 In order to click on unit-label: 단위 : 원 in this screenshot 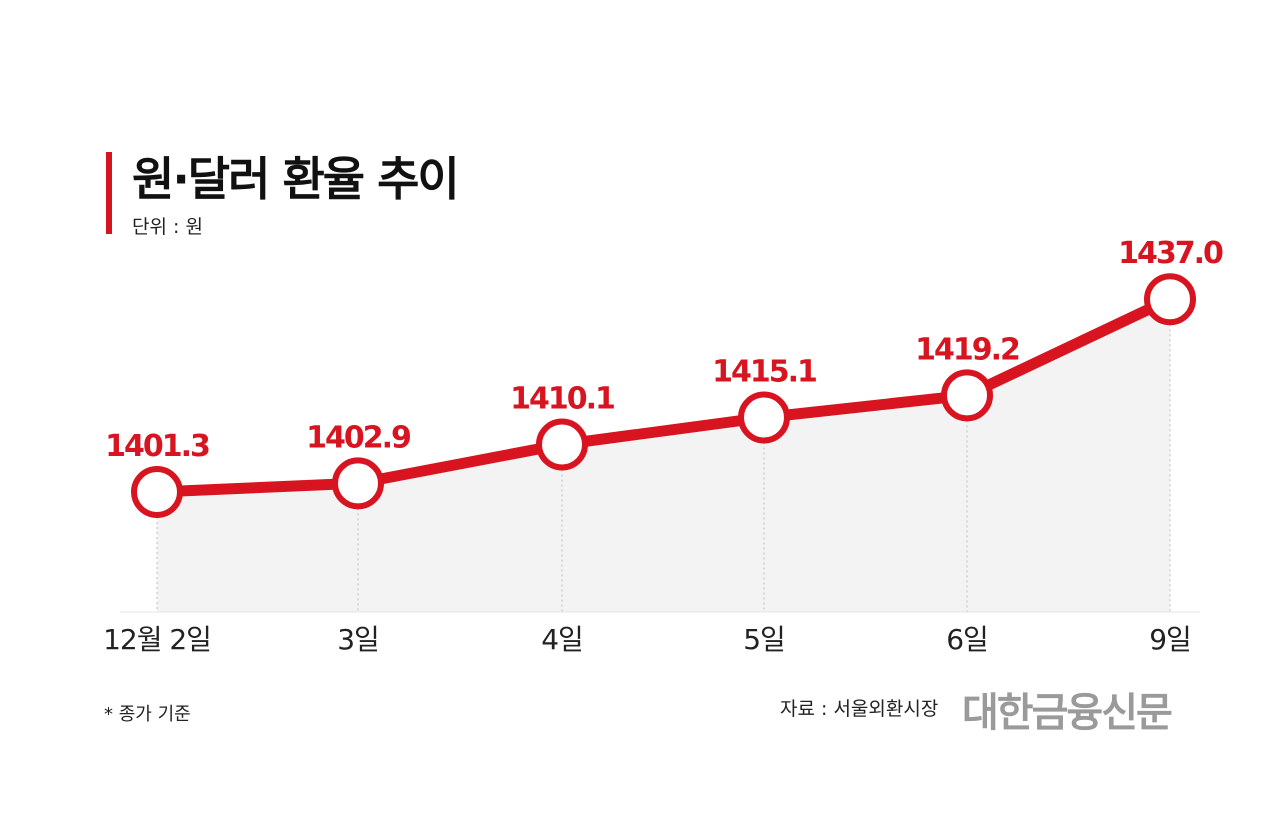, I will do `click(167, 227)`.